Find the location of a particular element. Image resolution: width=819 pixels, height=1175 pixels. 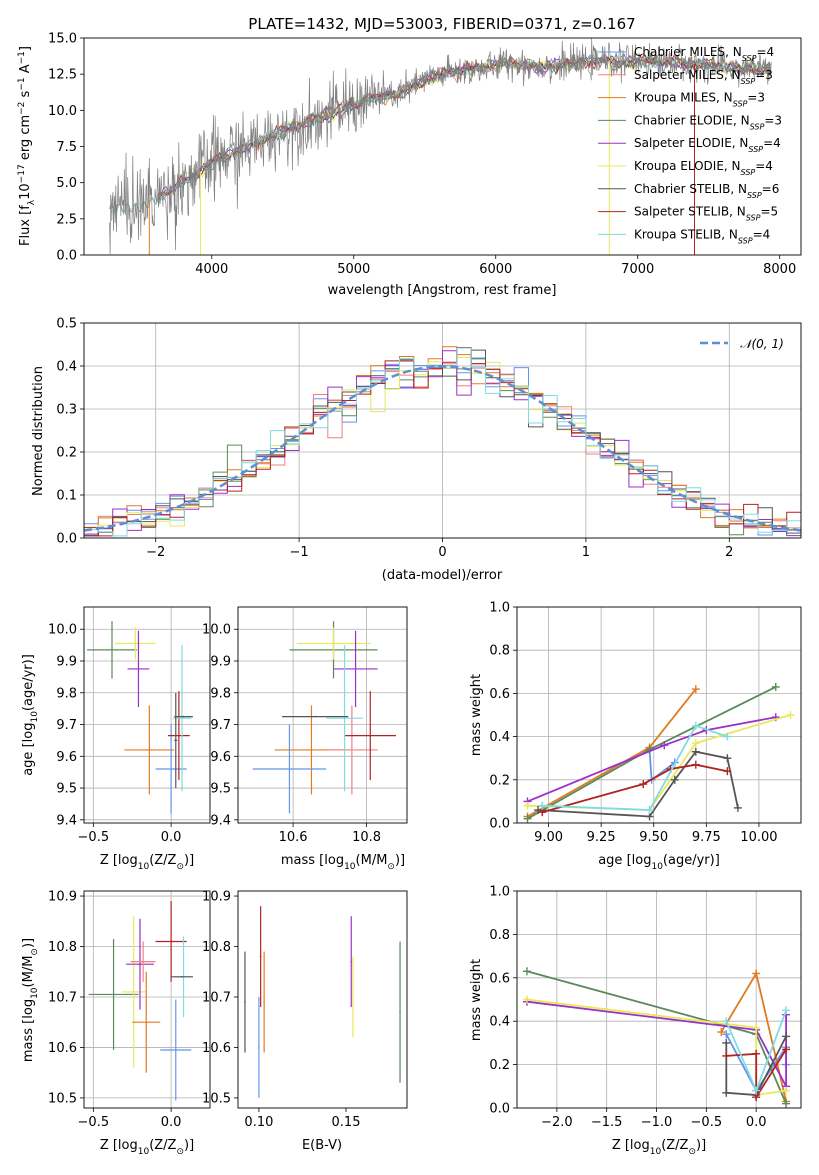

observed-spectrum-line is located at coordinates (440, 146).